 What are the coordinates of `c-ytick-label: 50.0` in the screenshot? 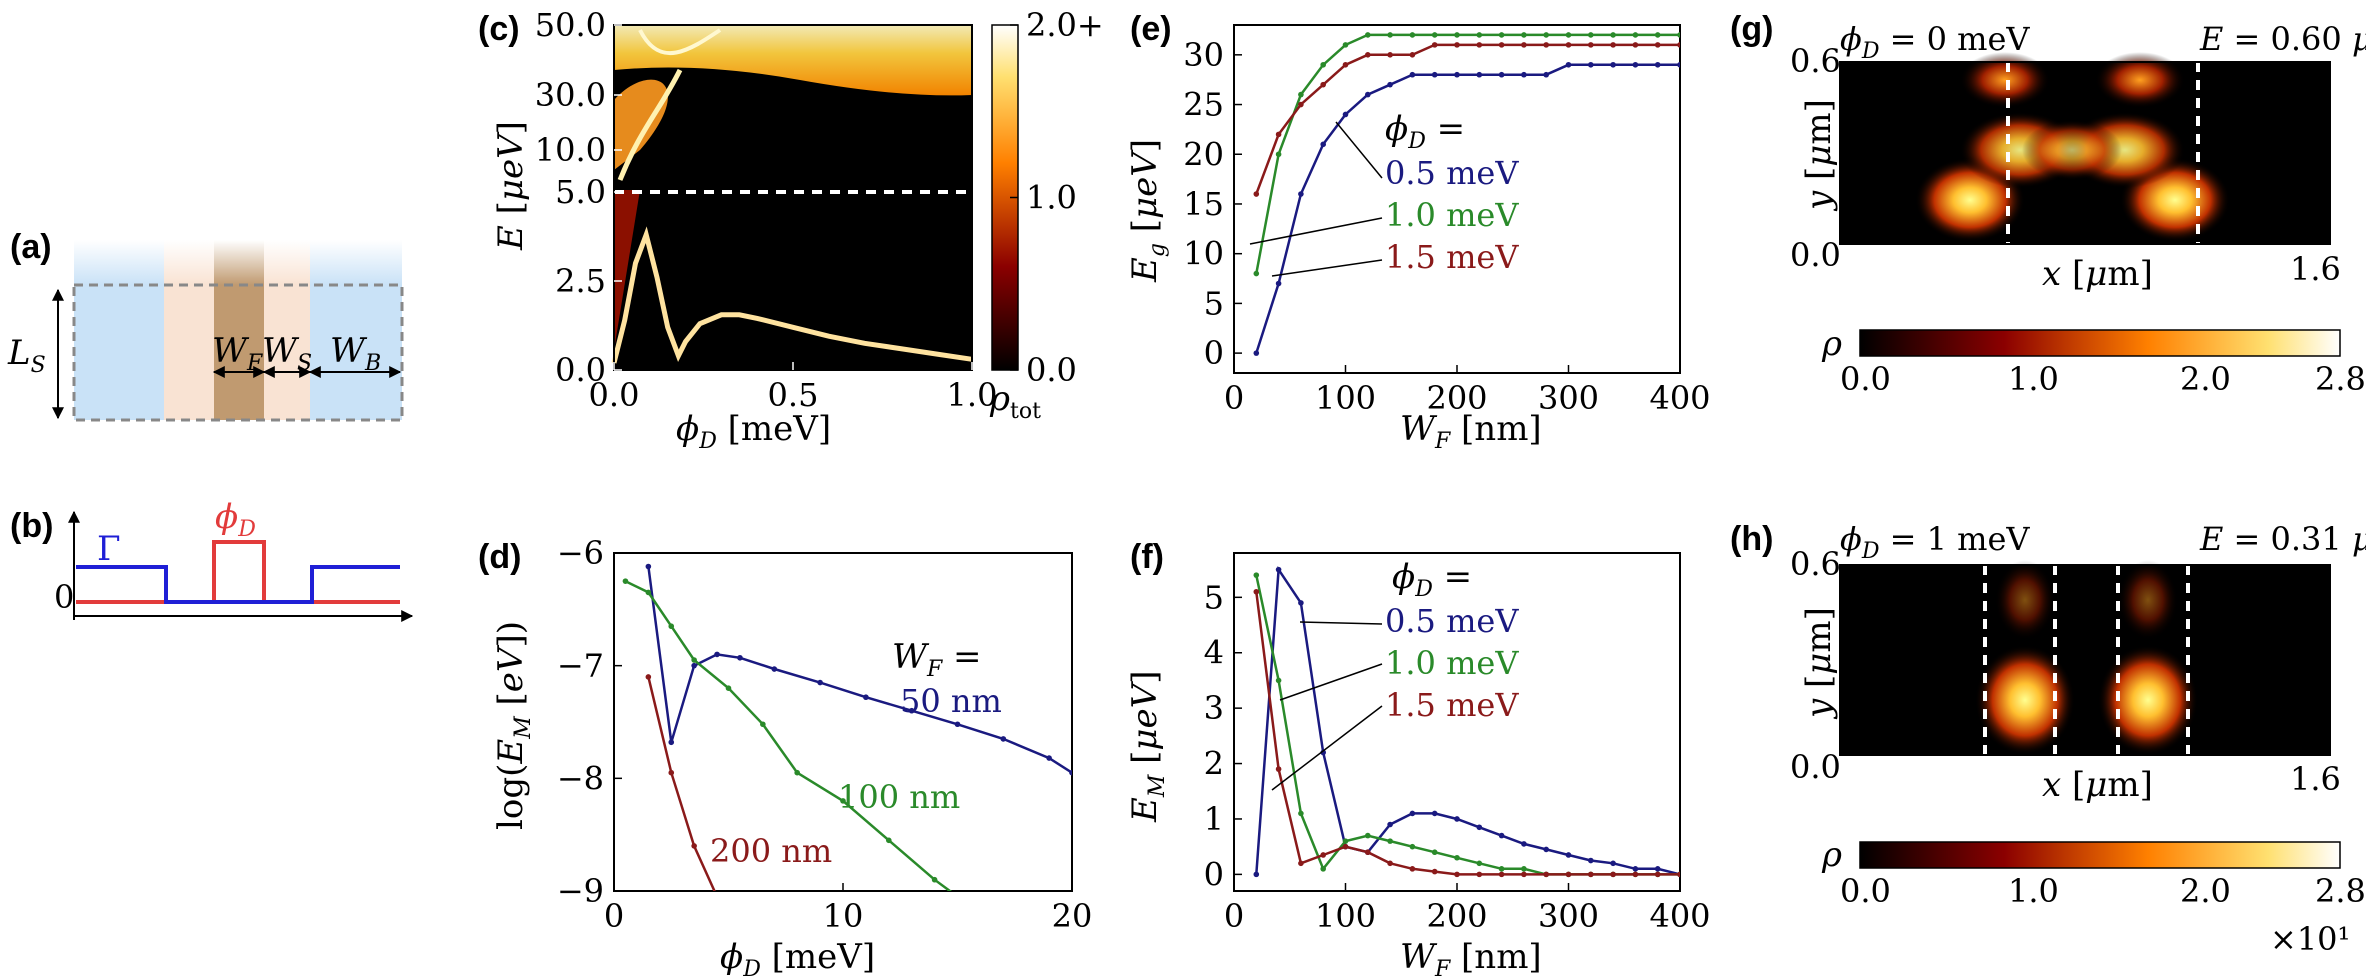 It's located at (570, 25).